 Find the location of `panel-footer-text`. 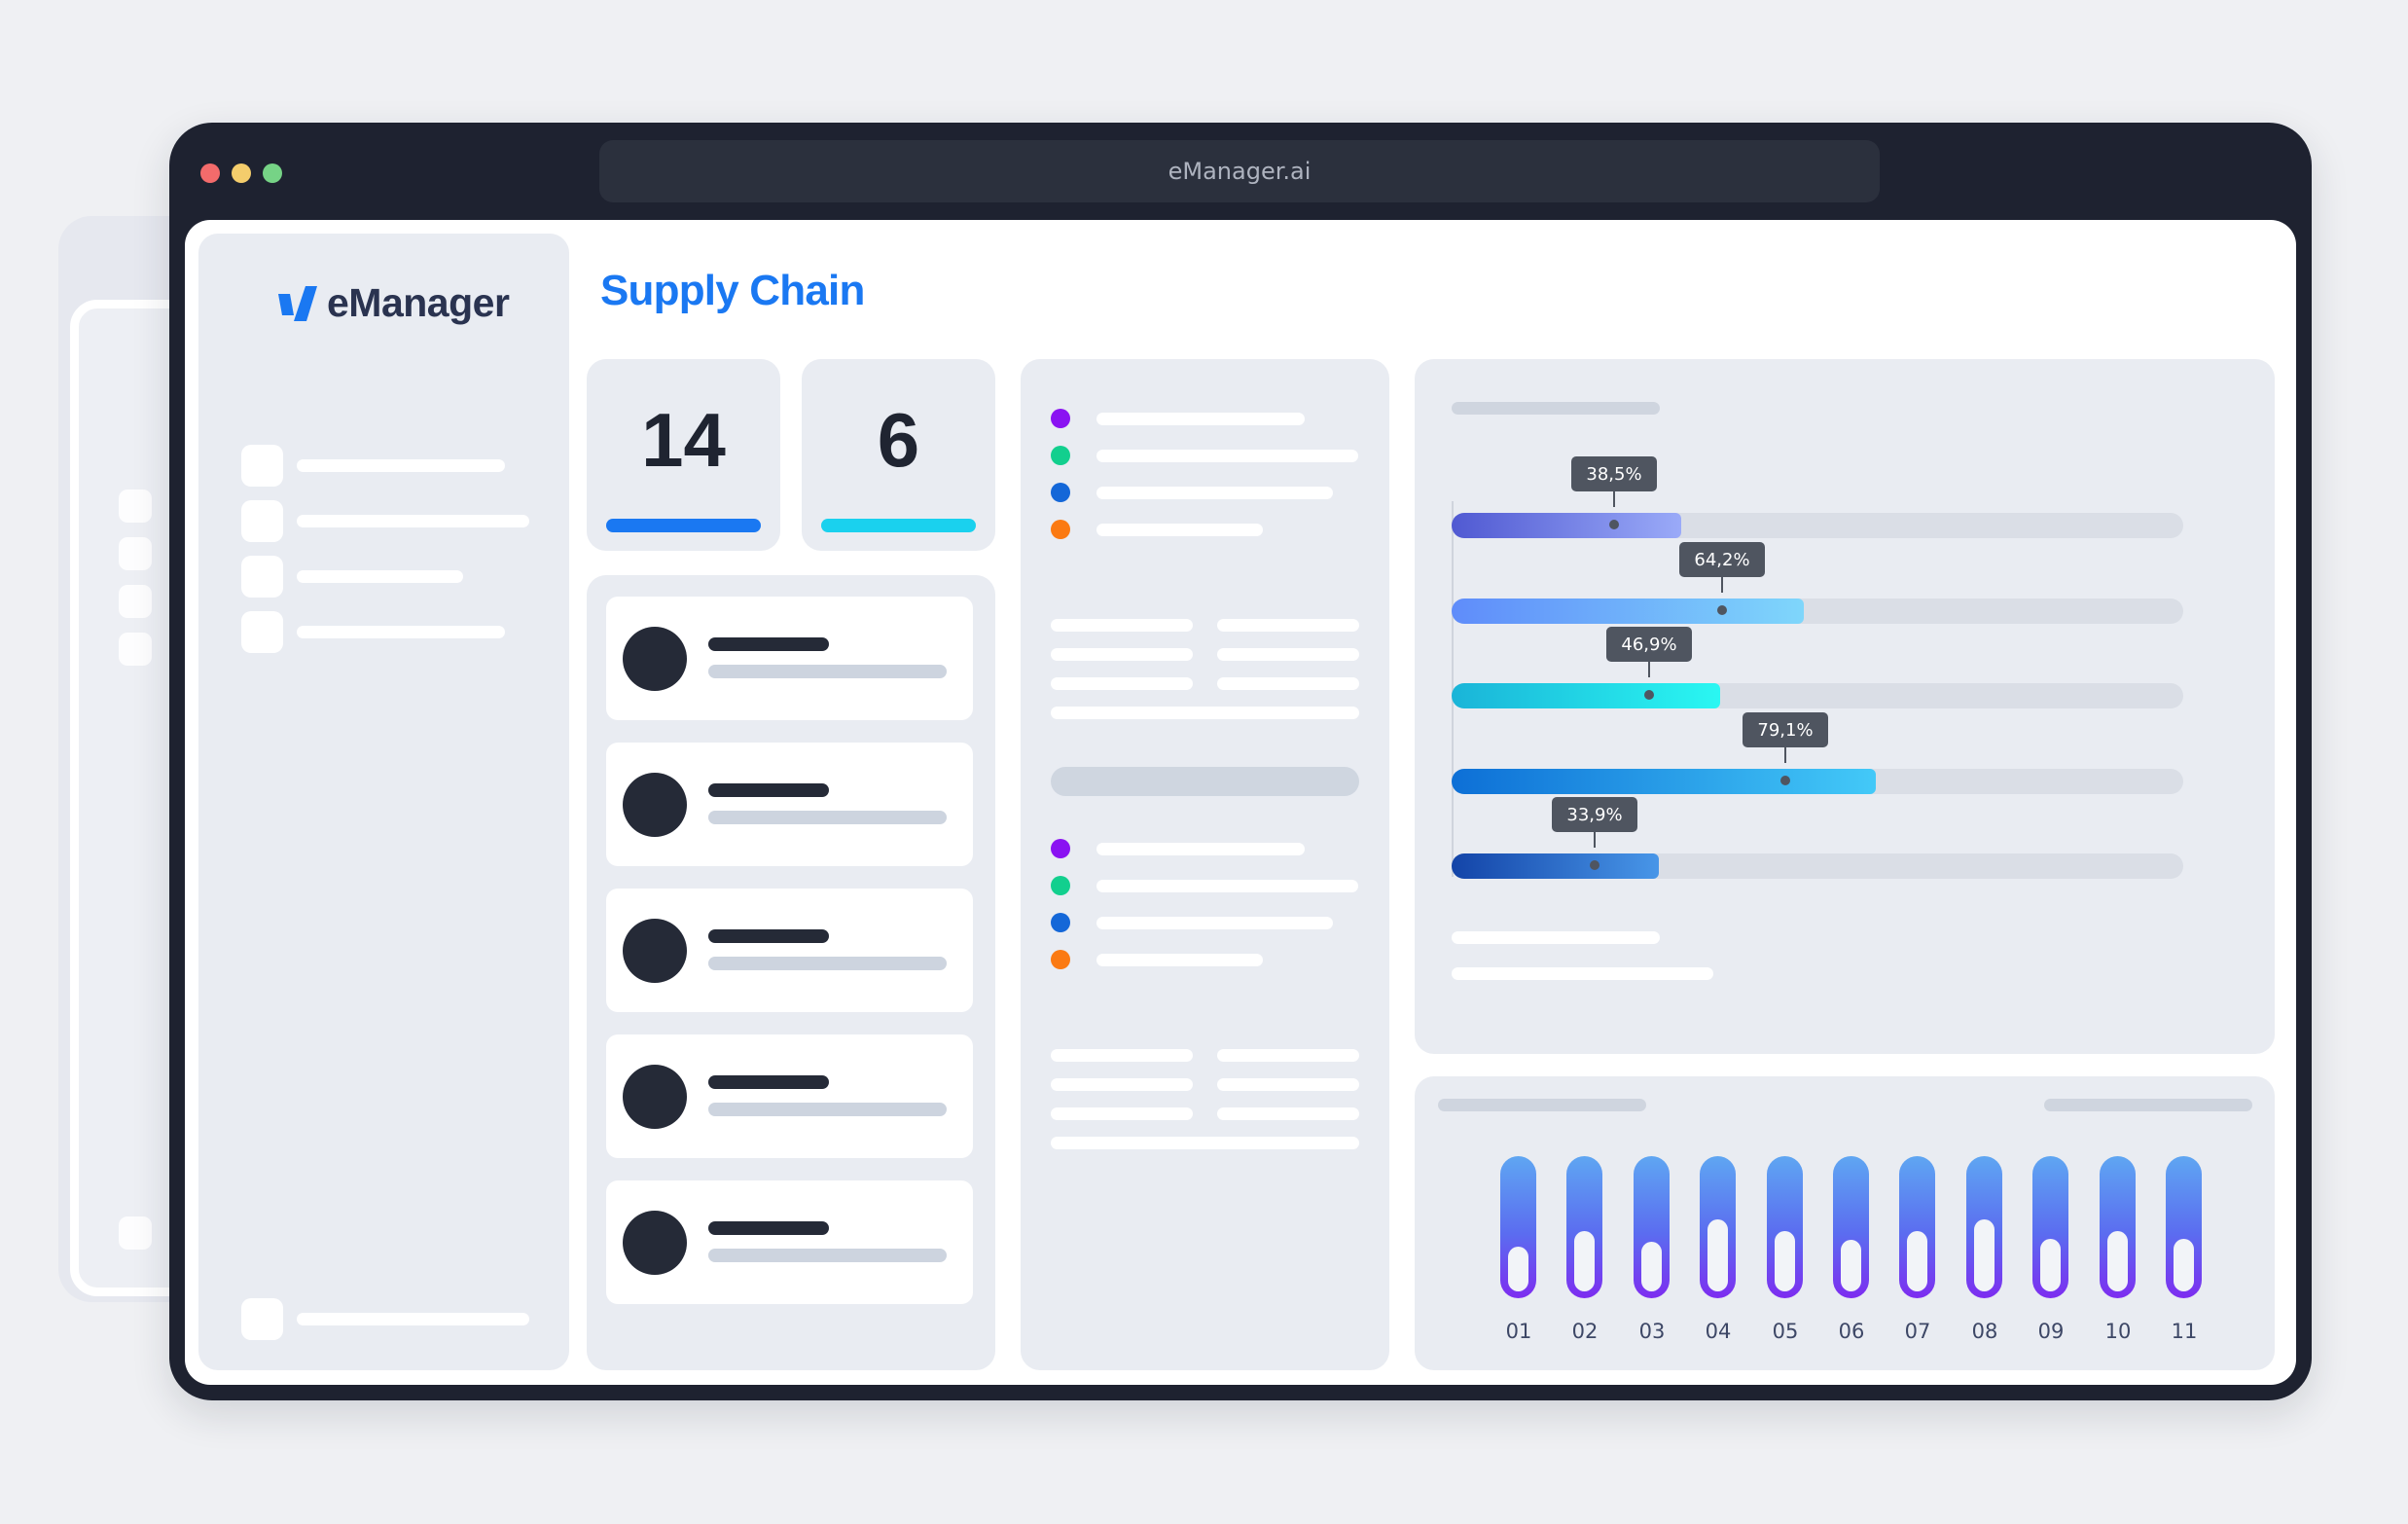

panel-footer-text is located at coordinates (1556, 937).